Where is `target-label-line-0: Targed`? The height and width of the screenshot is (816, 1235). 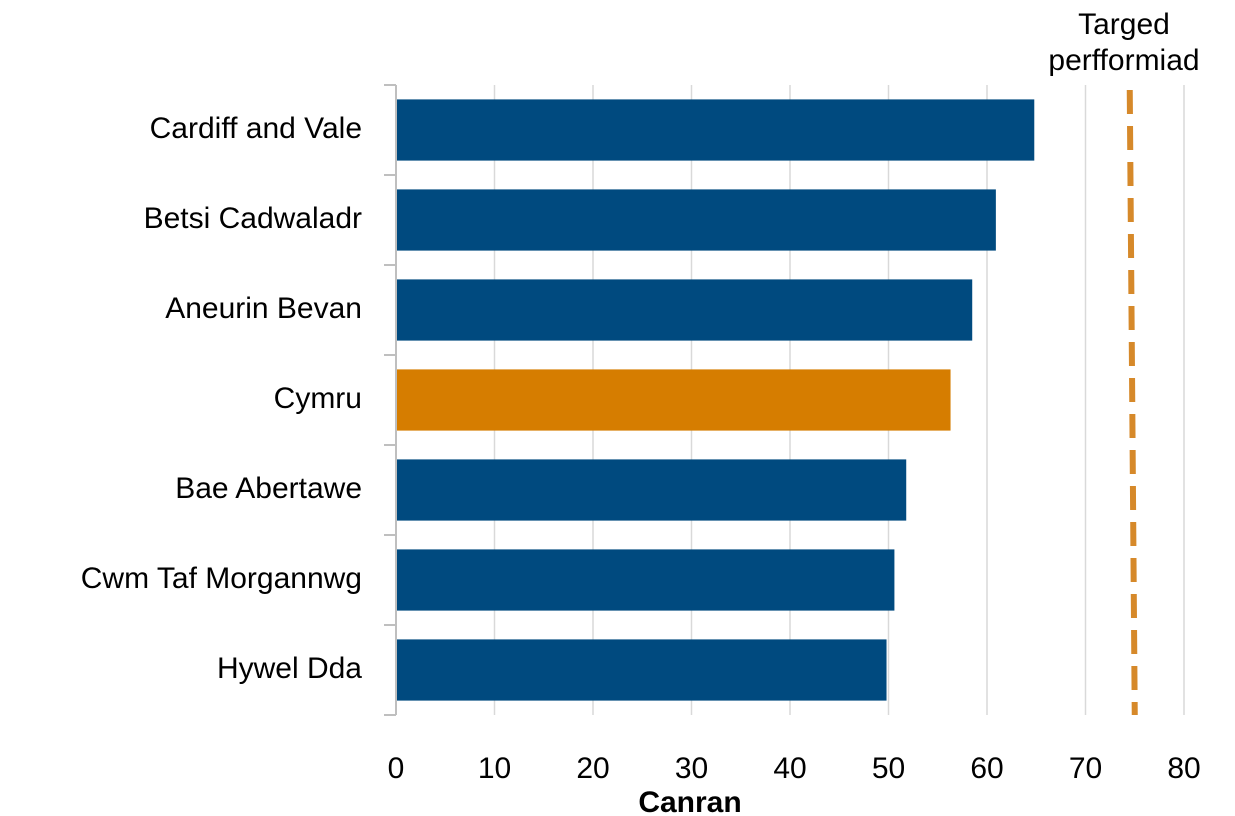 target-label-line-0: Targed is located at coordinates (1124, 24).